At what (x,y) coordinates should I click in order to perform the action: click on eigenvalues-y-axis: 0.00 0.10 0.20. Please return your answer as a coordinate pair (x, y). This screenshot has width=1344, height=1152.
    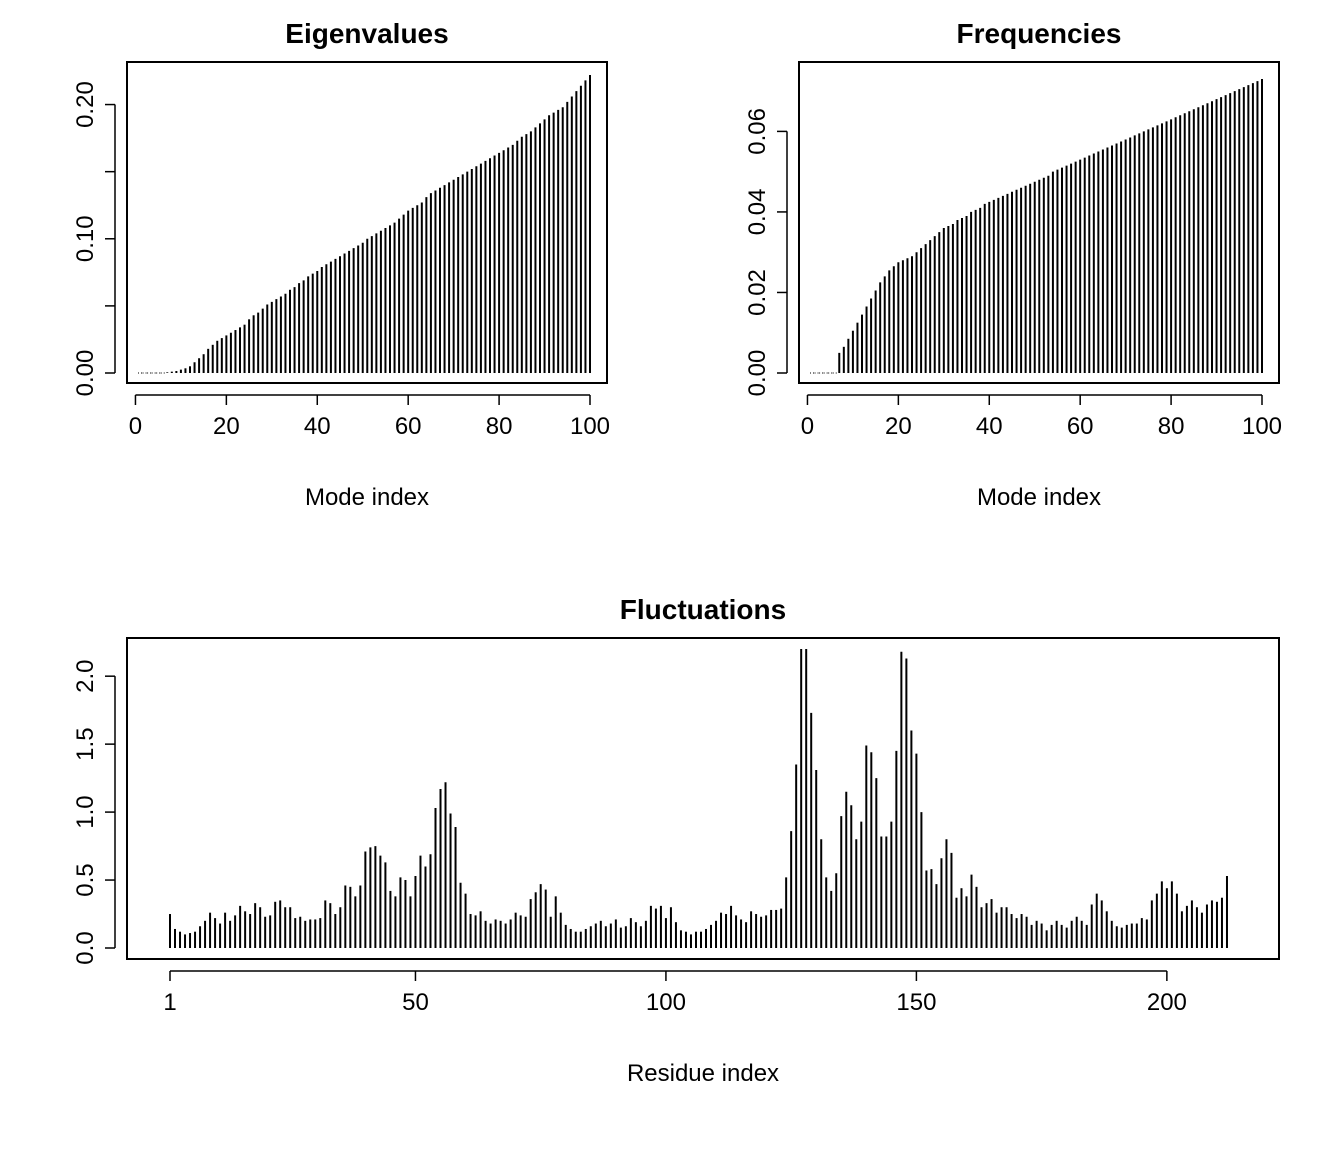
    Looking at the image, I should click on (94, 239).